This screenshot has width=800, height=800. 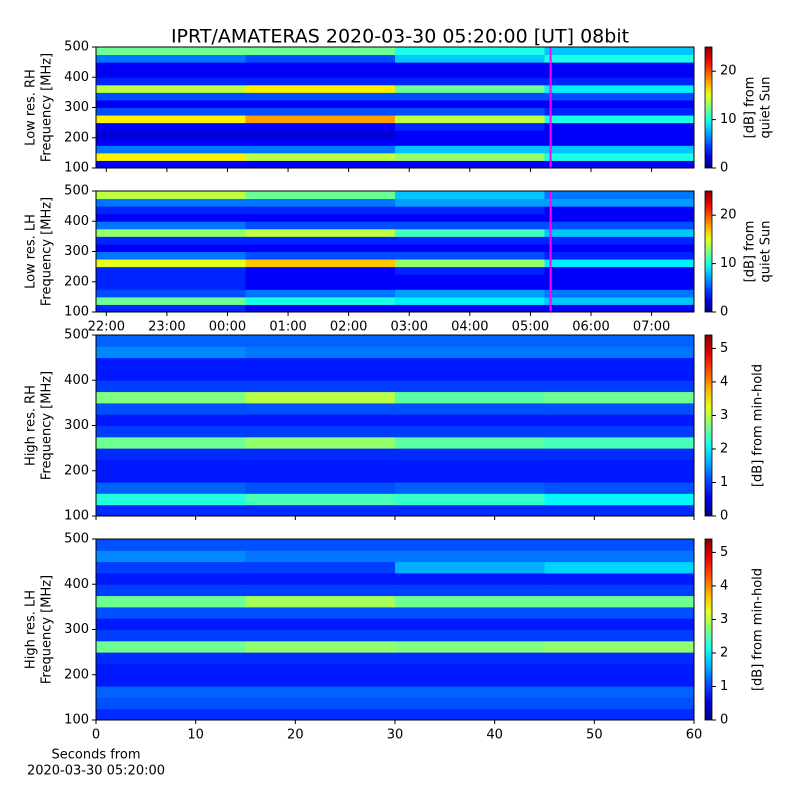 I want to click on colorbar-tick-label: 10, so click(x=728, y=119).